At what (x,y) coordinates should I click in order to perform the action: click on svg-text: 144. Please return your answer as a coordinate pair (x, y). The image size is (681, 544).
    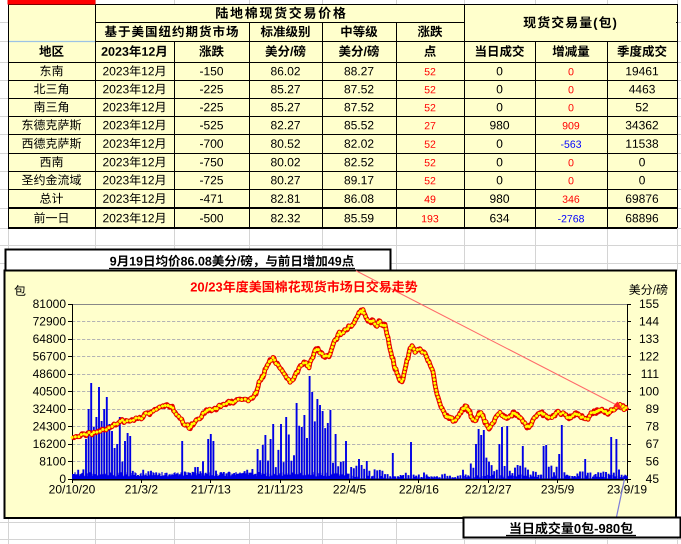
    Looking at the image, I should click on (649, 322).